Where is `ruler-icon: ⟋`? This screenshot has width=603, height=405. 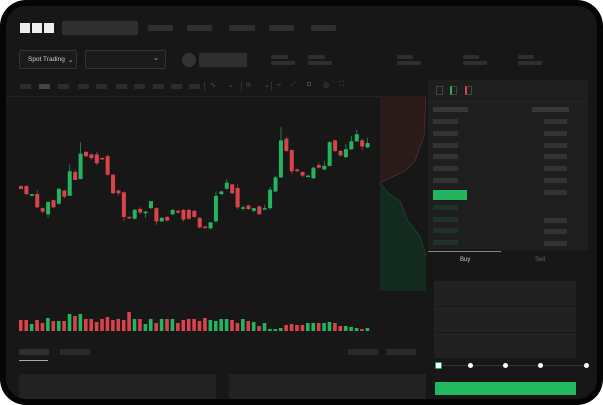 ruler-icon: ⟋ is located at coordinates (293, 84).